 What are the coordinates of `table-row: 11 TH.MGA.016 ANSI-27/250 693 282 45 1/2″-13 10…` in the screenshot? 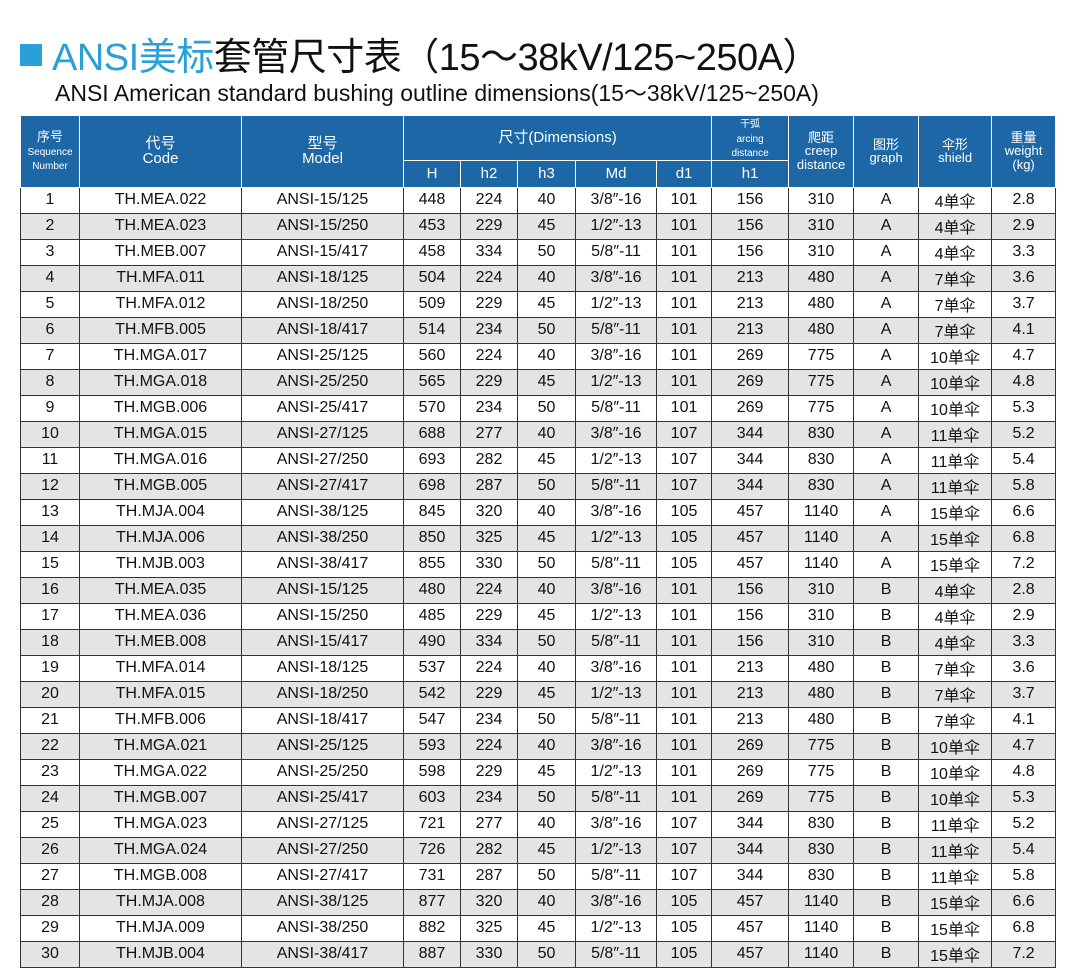 It's located at (538, 460).